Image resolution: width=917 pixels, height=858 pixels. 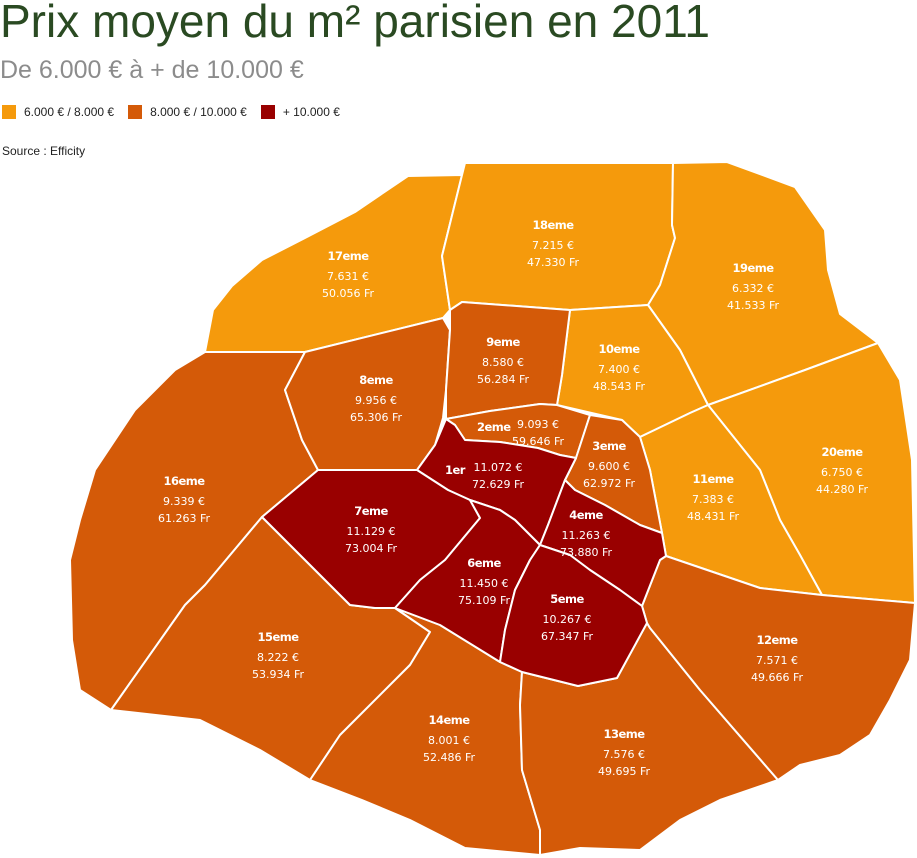 What do you see at coordinates (267, 112) in the screenshot?
I see `legend-swatch-high` at bounding box center [267, 112].